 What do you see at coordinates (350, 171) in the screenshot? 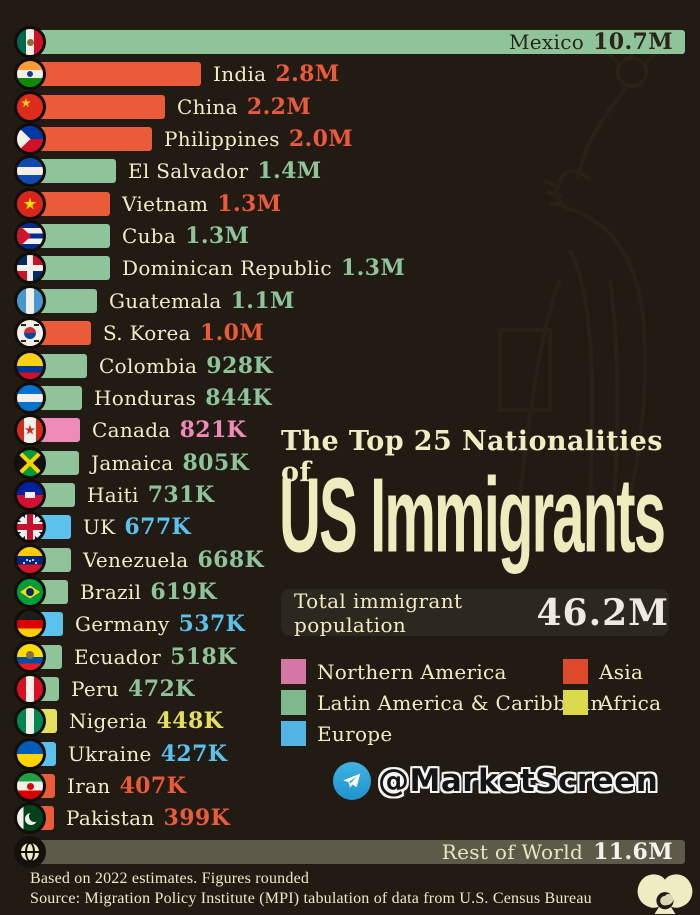
I see `bar-row-el-salvador: El Salvador 1.4M` at bounding box center [350, 171].